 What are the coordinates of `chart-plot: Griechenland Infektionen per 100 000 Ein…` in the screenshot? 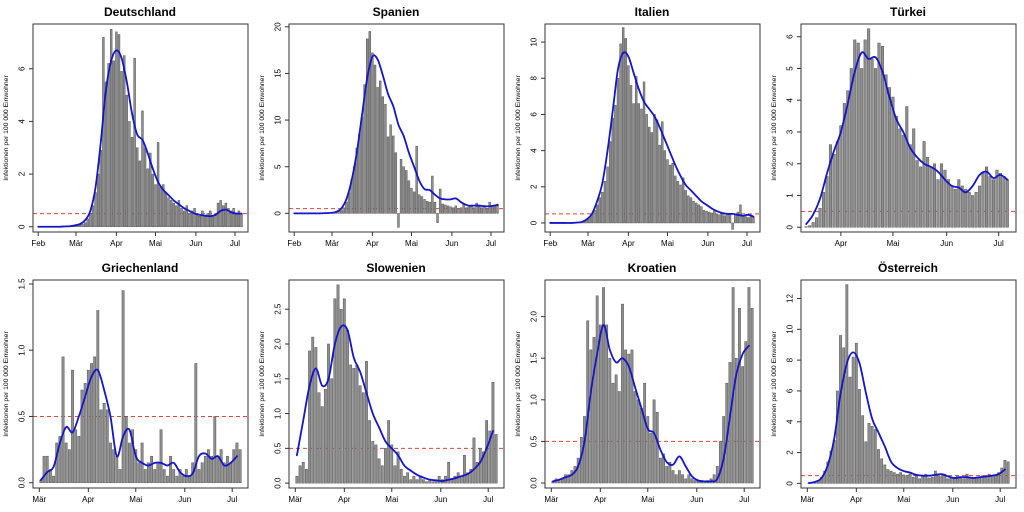 It's located at (128, 384).